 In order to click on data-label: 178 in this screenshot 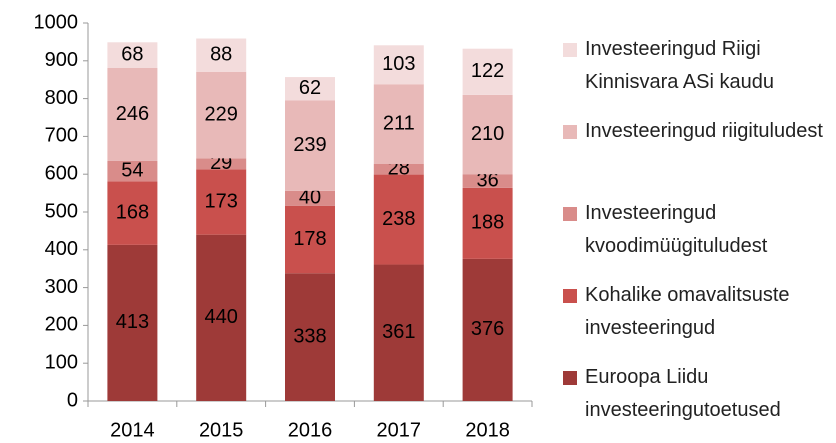, I will do `click(309, 239)`.